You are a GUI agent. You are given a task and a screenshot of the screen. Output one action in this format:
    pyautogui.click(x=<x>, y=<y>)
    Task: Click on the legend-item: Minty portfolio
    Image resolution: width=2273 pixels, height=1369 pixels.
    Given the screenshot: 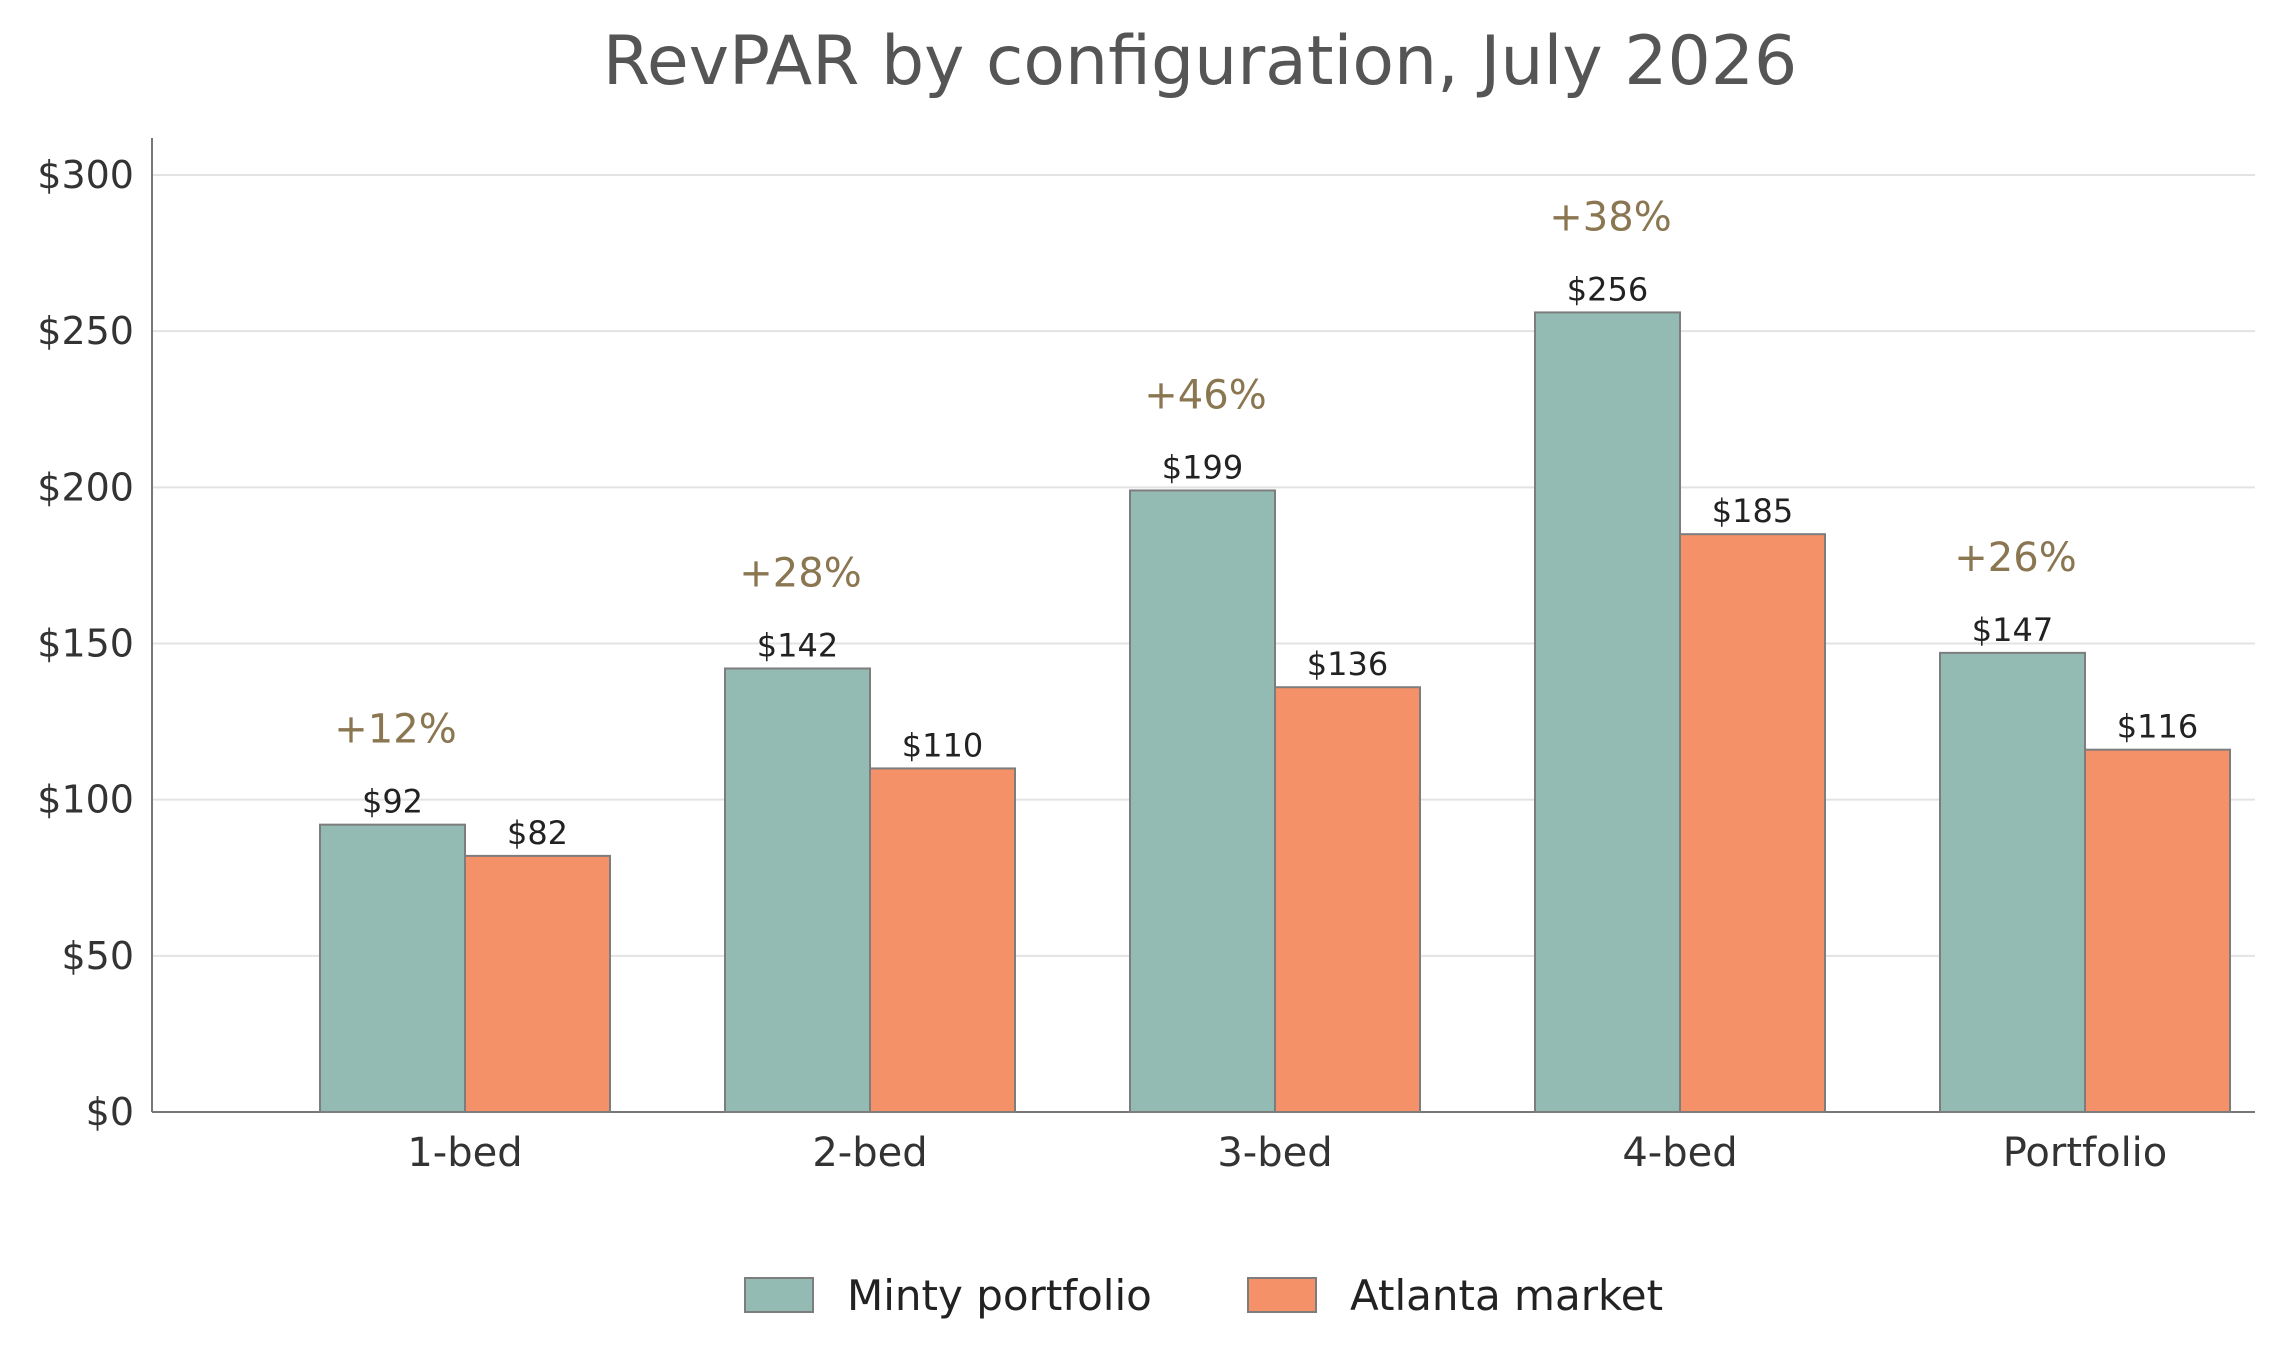 What is the action you would take?
    pyautogui.click(x=948, y=1295)
    